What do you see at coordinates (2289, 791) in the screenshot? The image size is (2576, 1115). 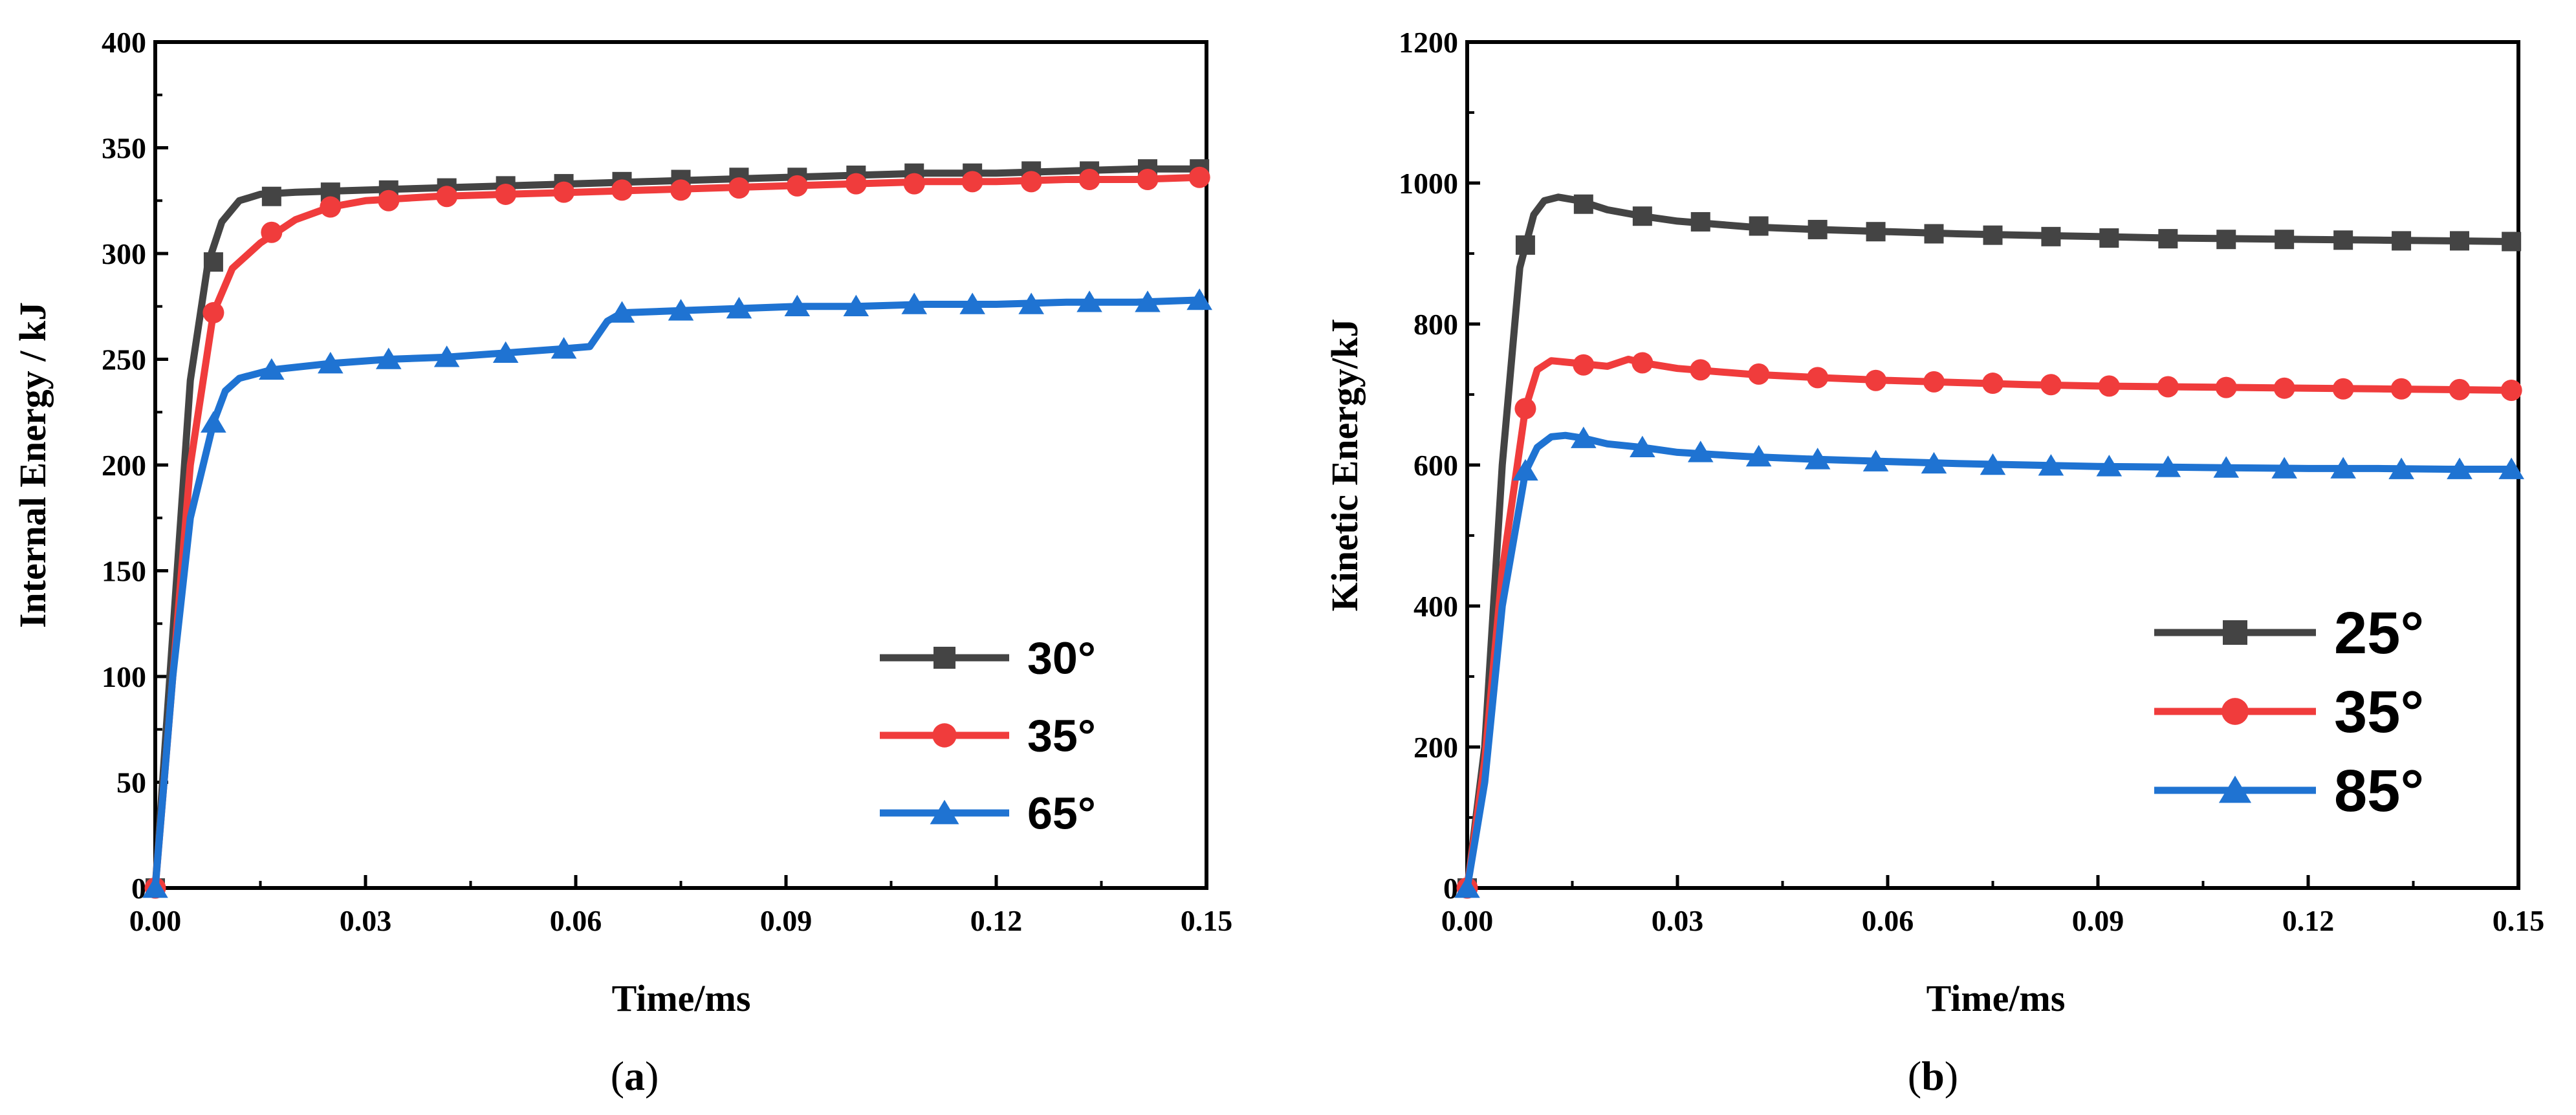 I see `chart-b-legend-item: 85°` at bounding box center [2289, 791].